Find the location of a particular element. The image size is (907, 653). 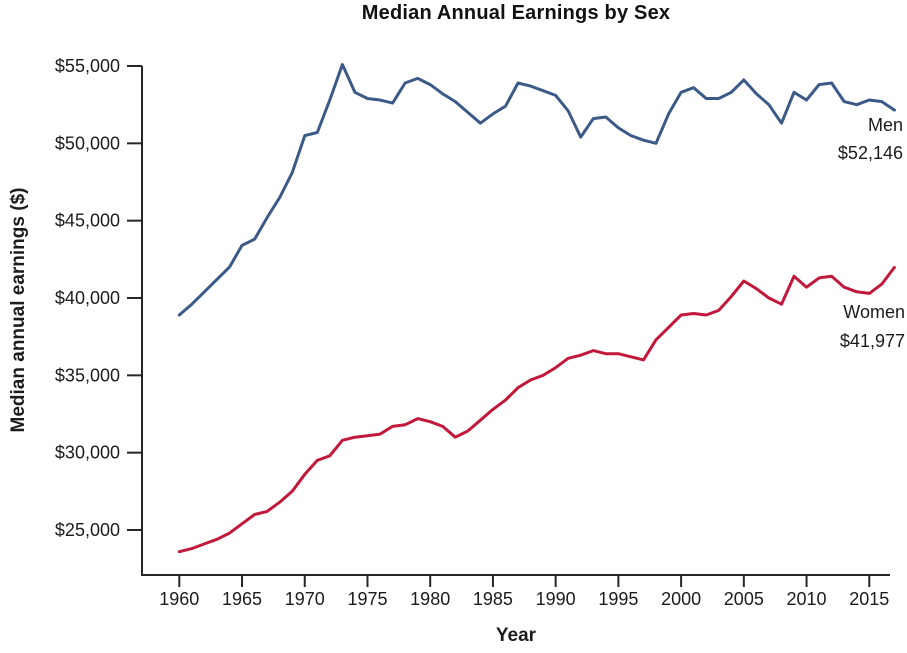

series-label-women: Women is located at coordinates (874, 312).